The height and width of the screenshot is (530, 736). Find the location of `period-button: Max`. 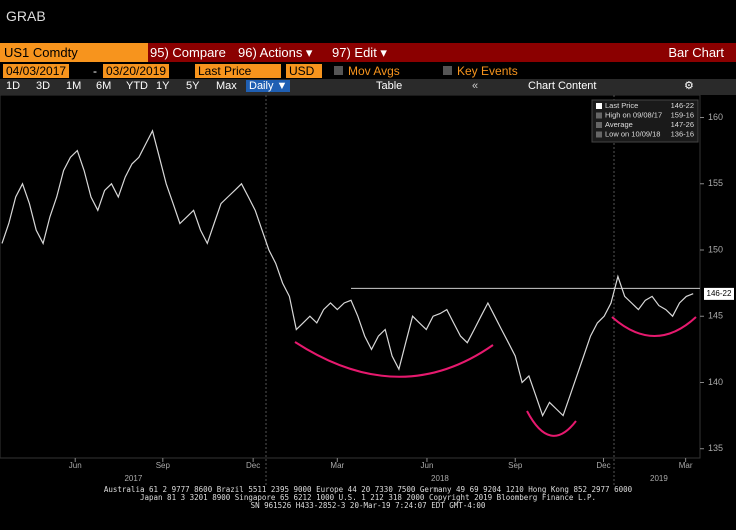

period-button: Max is located at coordinates (226, 86).